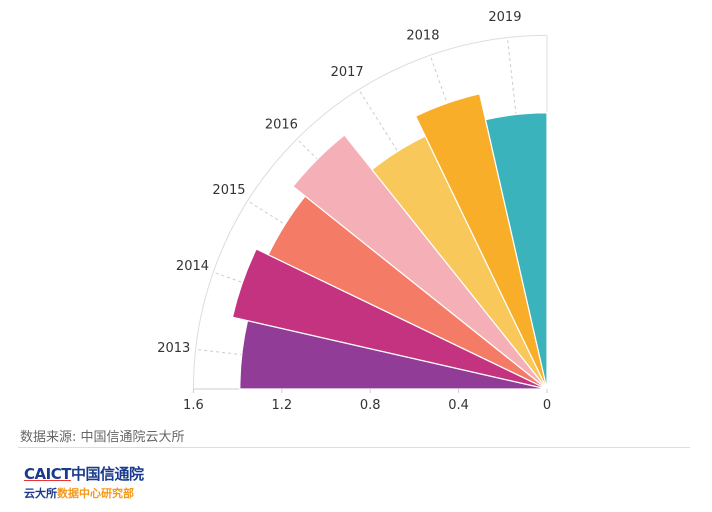 The height and width of the screenshot is (512, 712). What do you see at coordinates (102, 437) in the screenshot?
I see `source-note: 数据来源: 中国信通院云大所` at bounding box center [102, 437].